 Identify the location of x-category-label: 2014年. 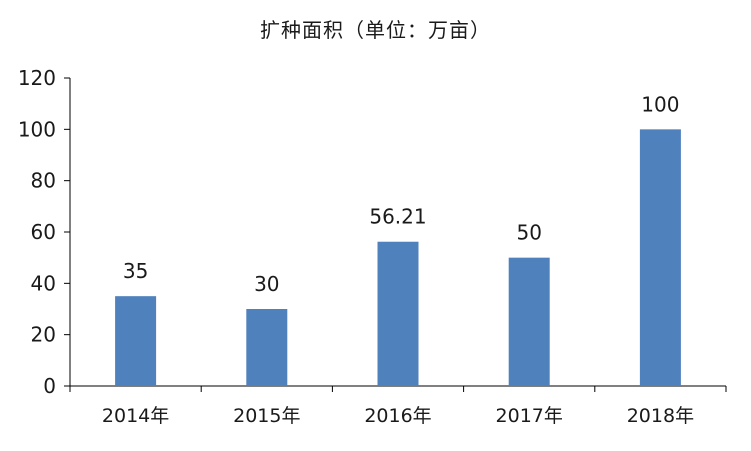
(135, 416).